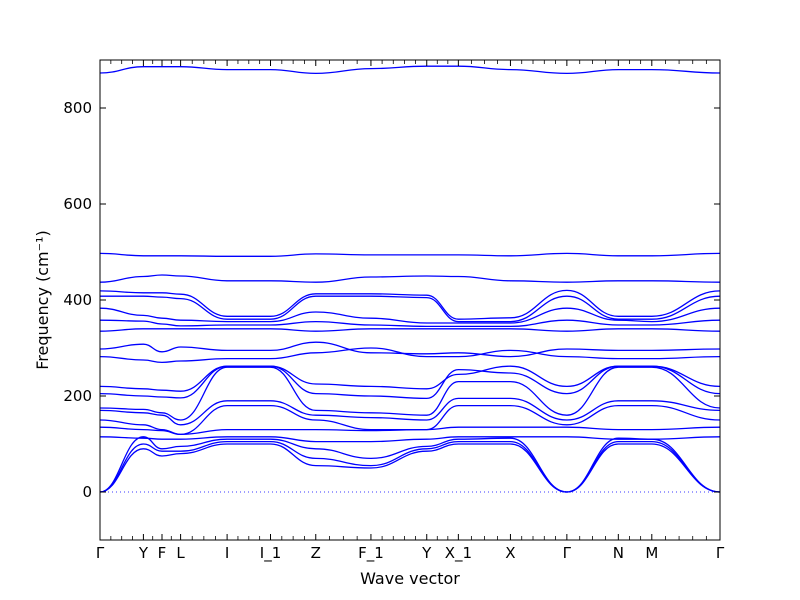 Image resolution: width=800 pixels, height=600 pixels. What do you see at coordinates (77, 108) in the screenshot?
I see `y-tick-label: 800` at bounding box center [77, 108].